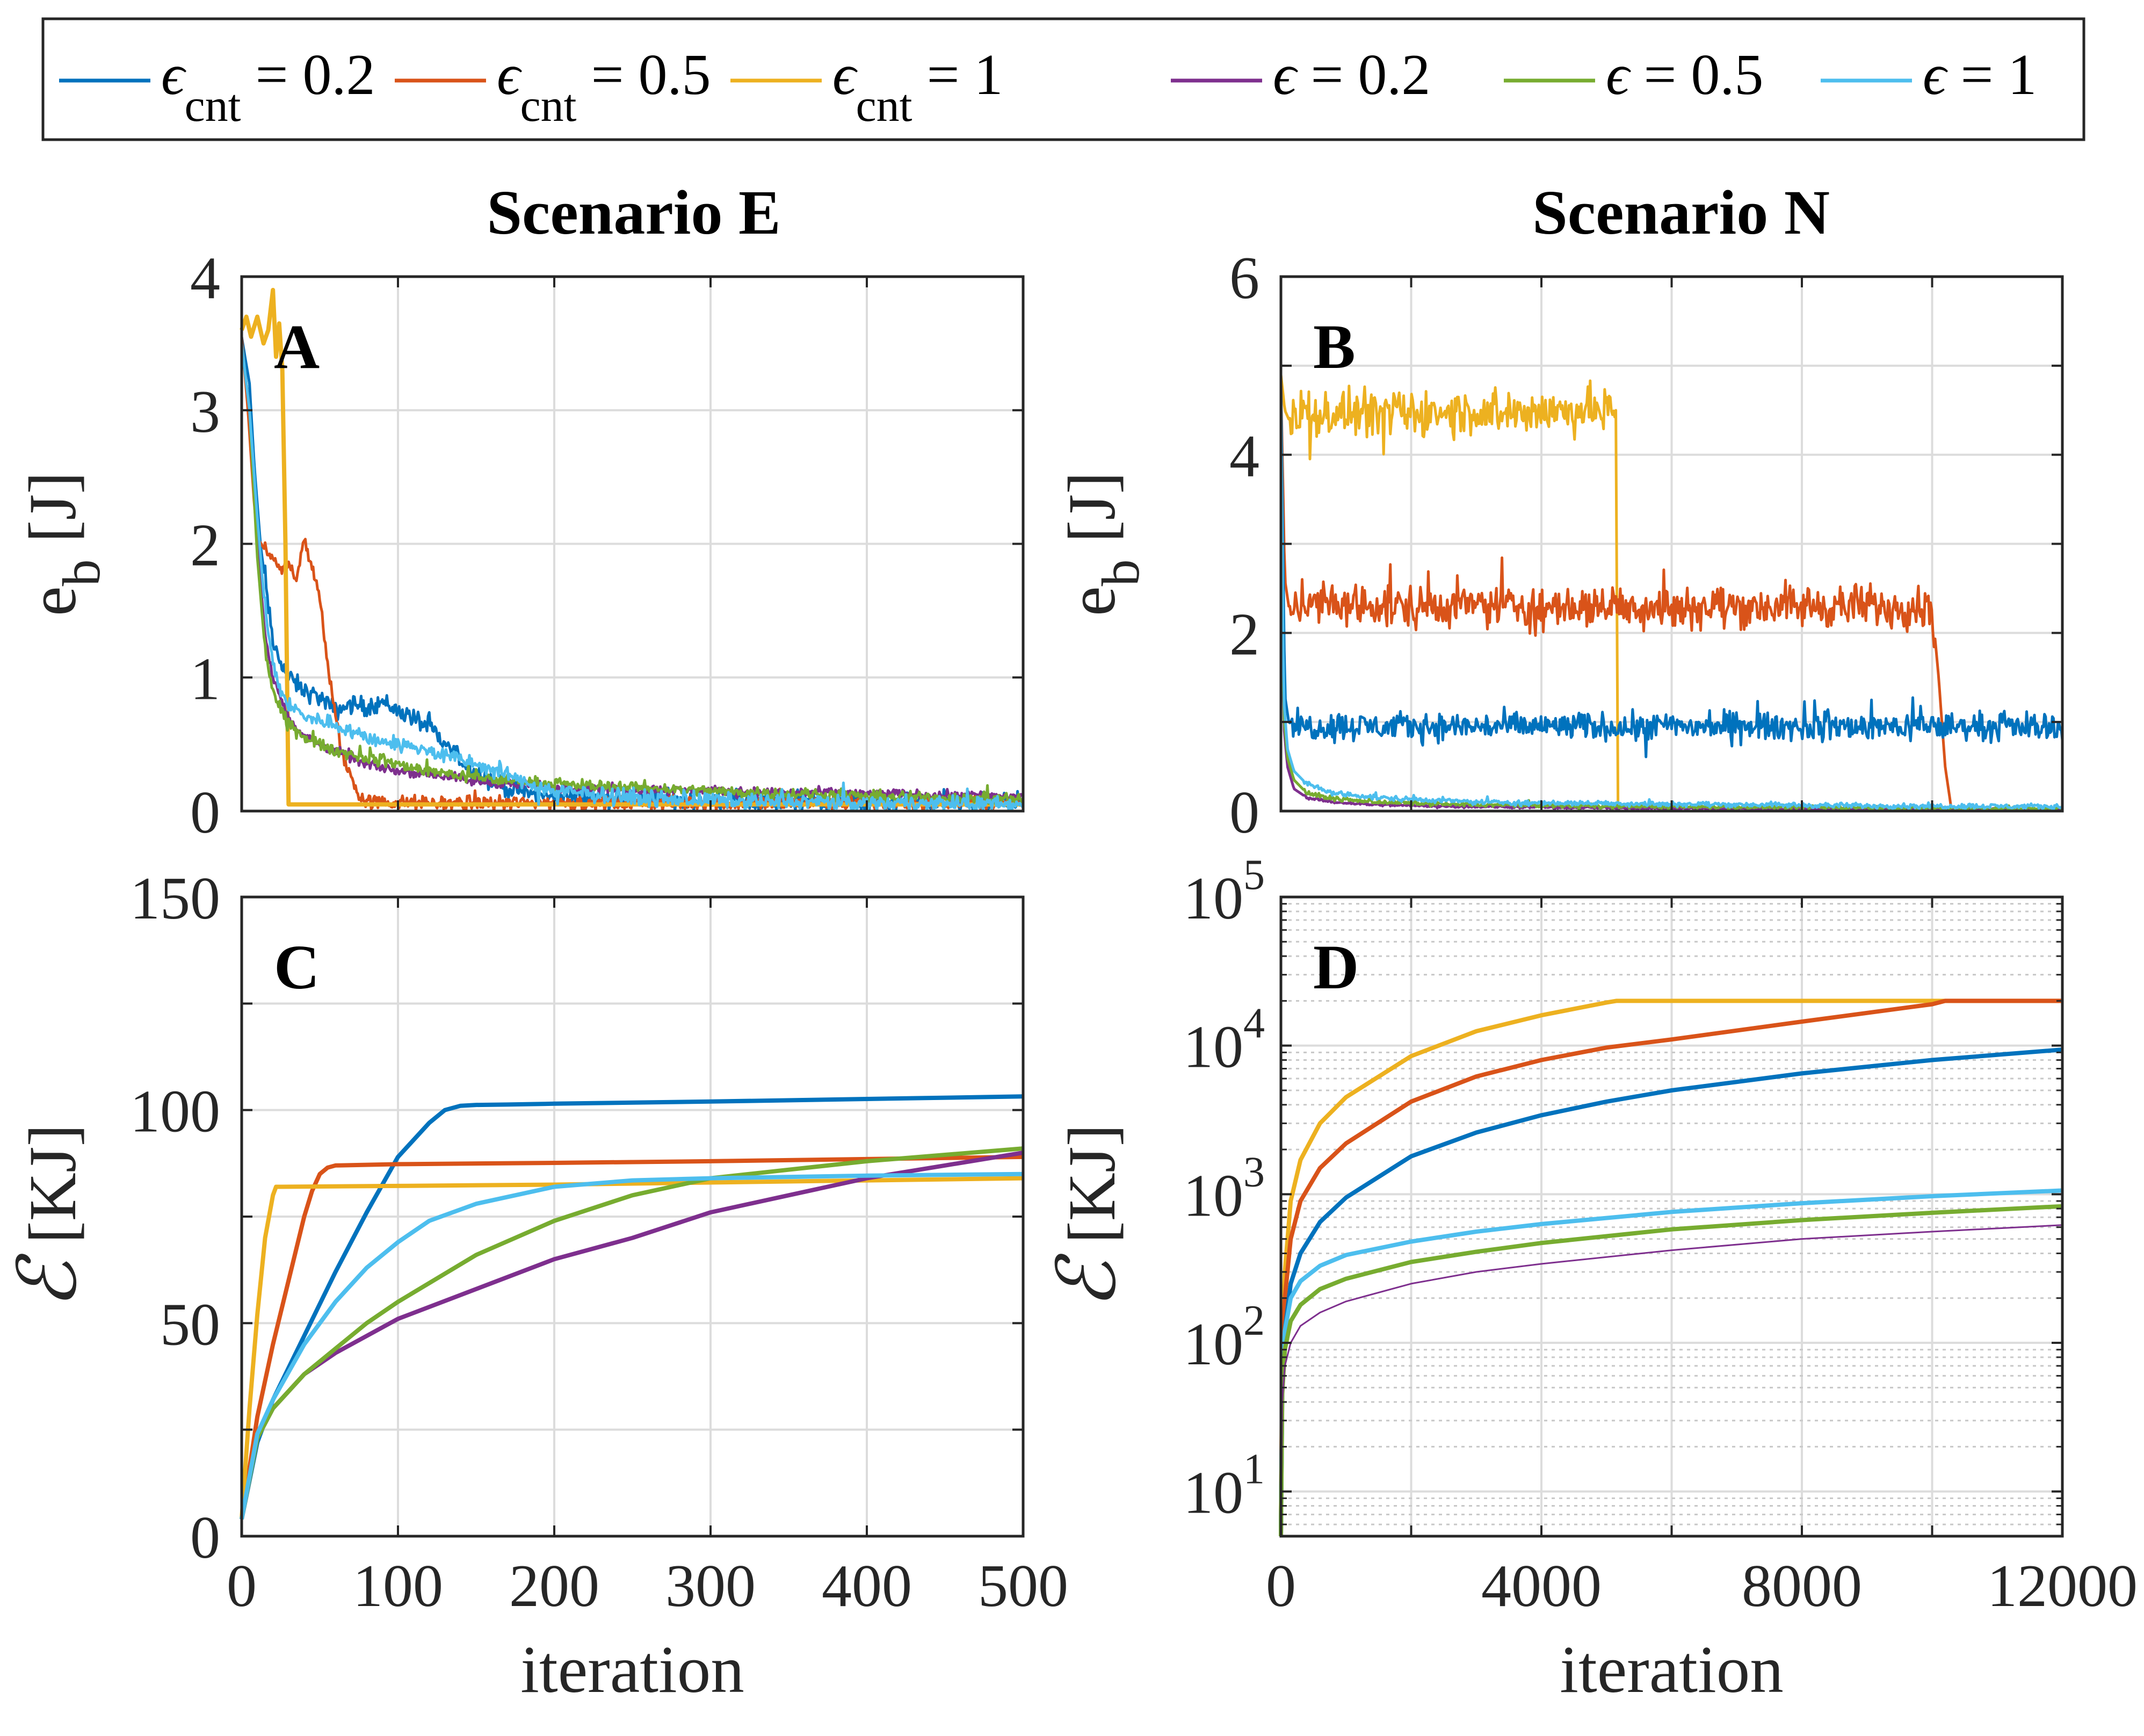 The width and height of the screenshot is (2144, 1736). Describe the element at coordinates (1244, 278) in the screenshot. I see `y-tick-label: 6` at that location.